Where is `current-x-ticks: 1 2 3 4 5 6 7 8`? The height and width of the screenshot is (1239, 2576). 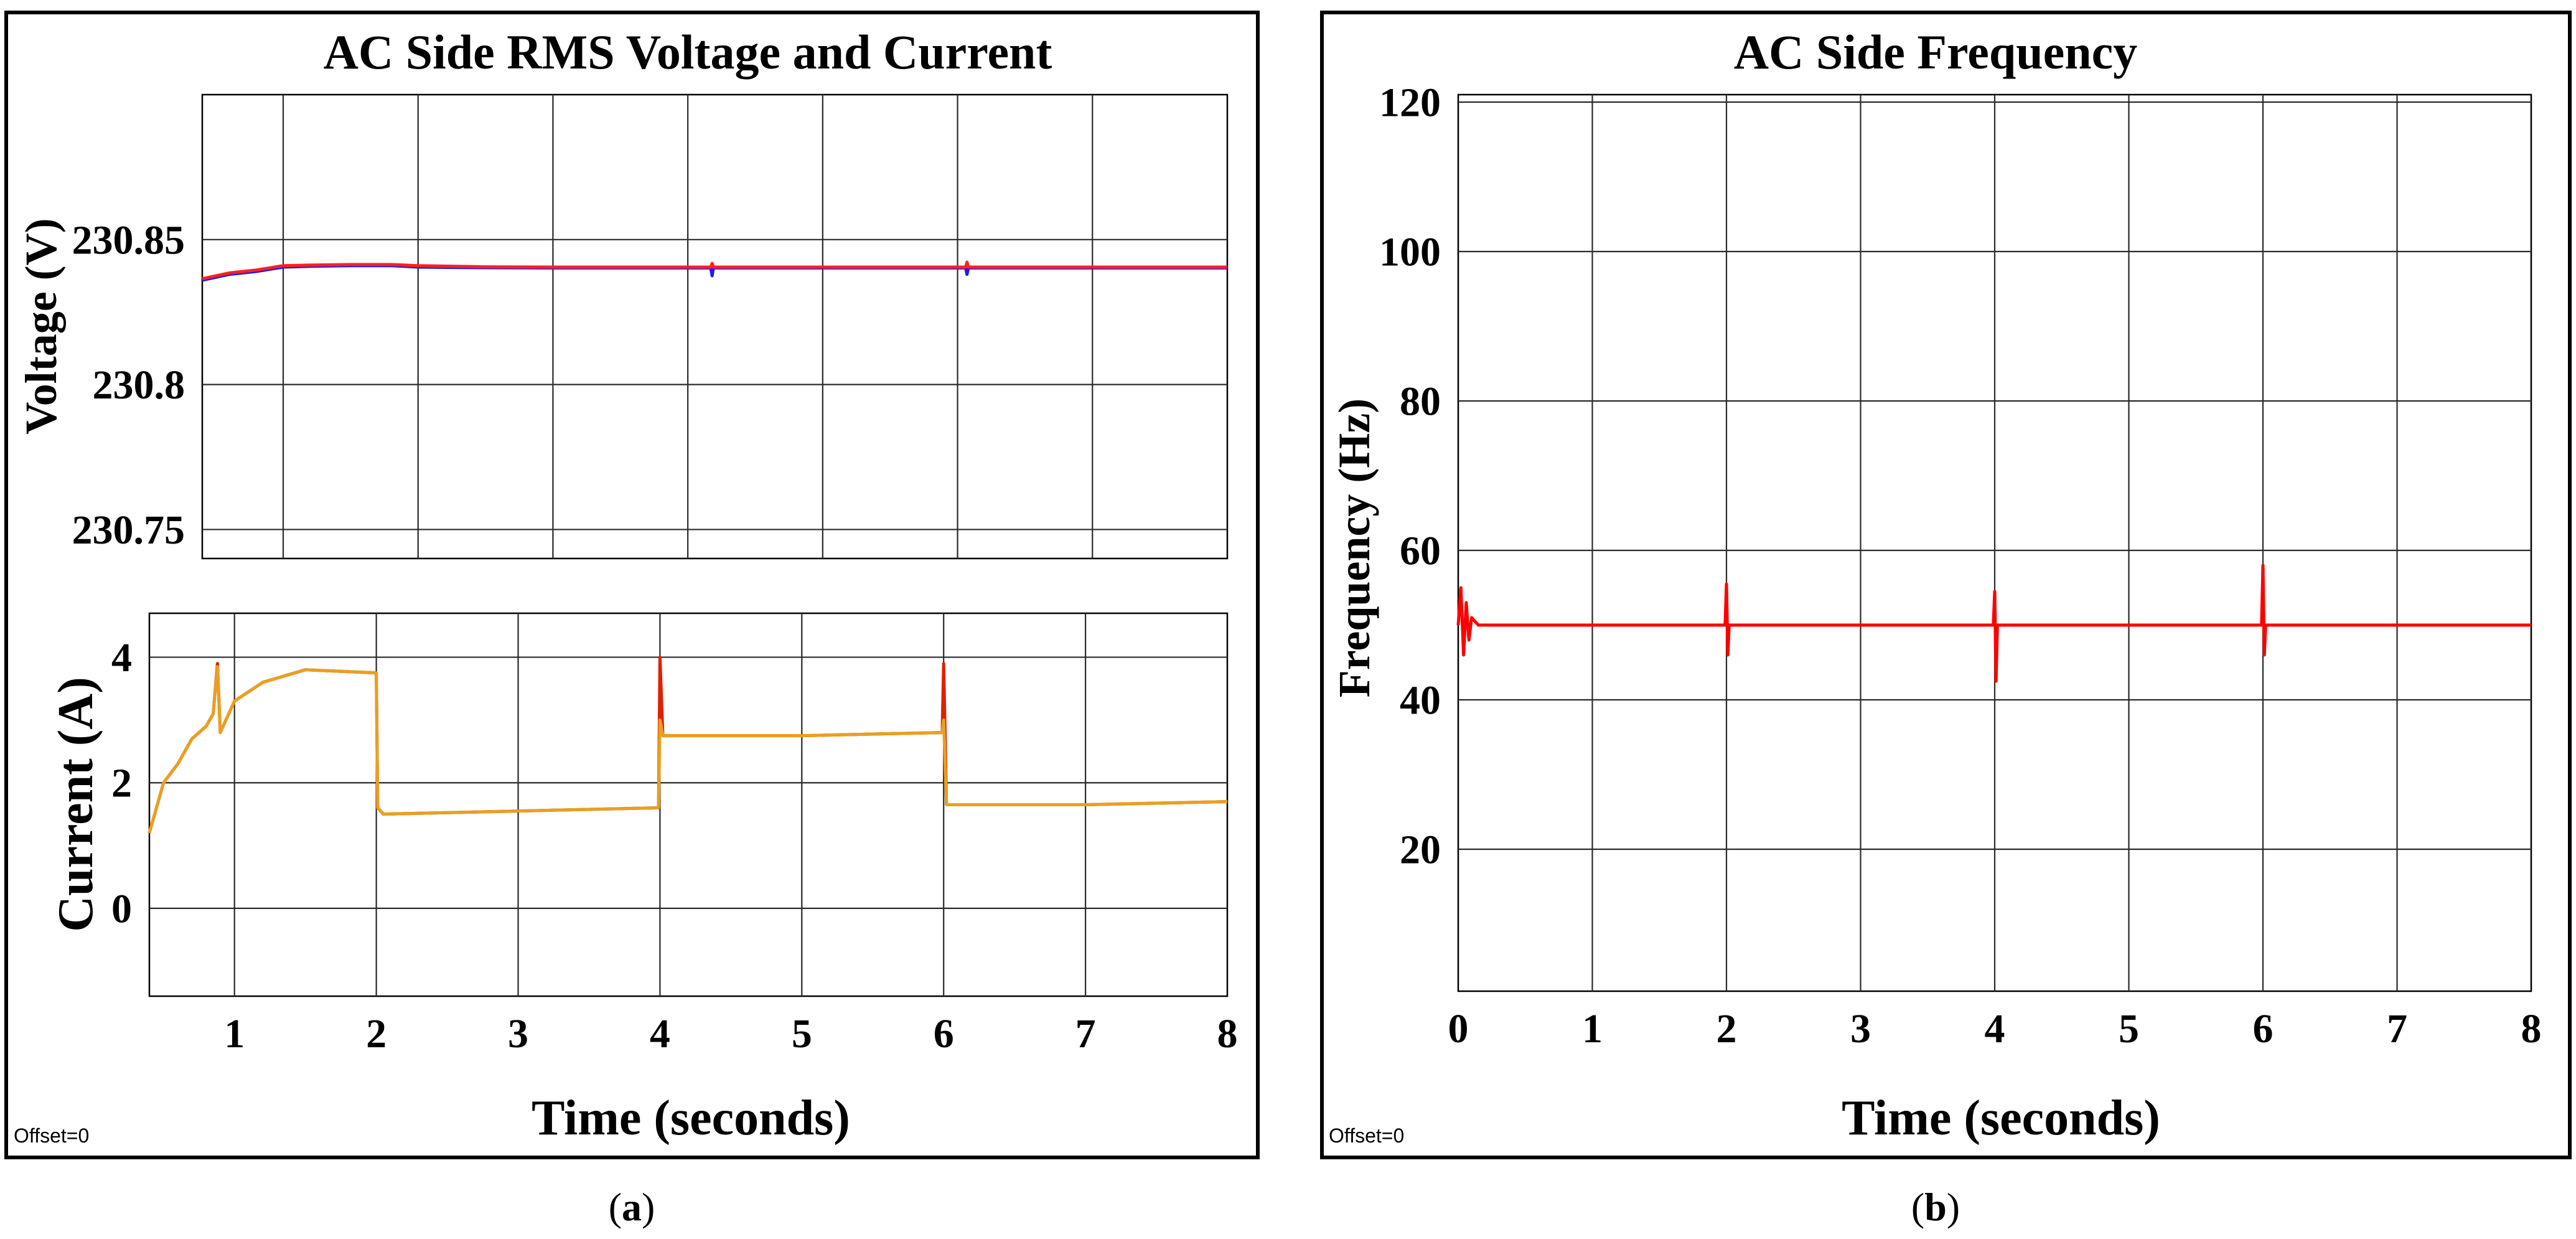 current-x-ticks: 1 2 3 4 5 6 7 8 is located at coordinates (730, 1034).